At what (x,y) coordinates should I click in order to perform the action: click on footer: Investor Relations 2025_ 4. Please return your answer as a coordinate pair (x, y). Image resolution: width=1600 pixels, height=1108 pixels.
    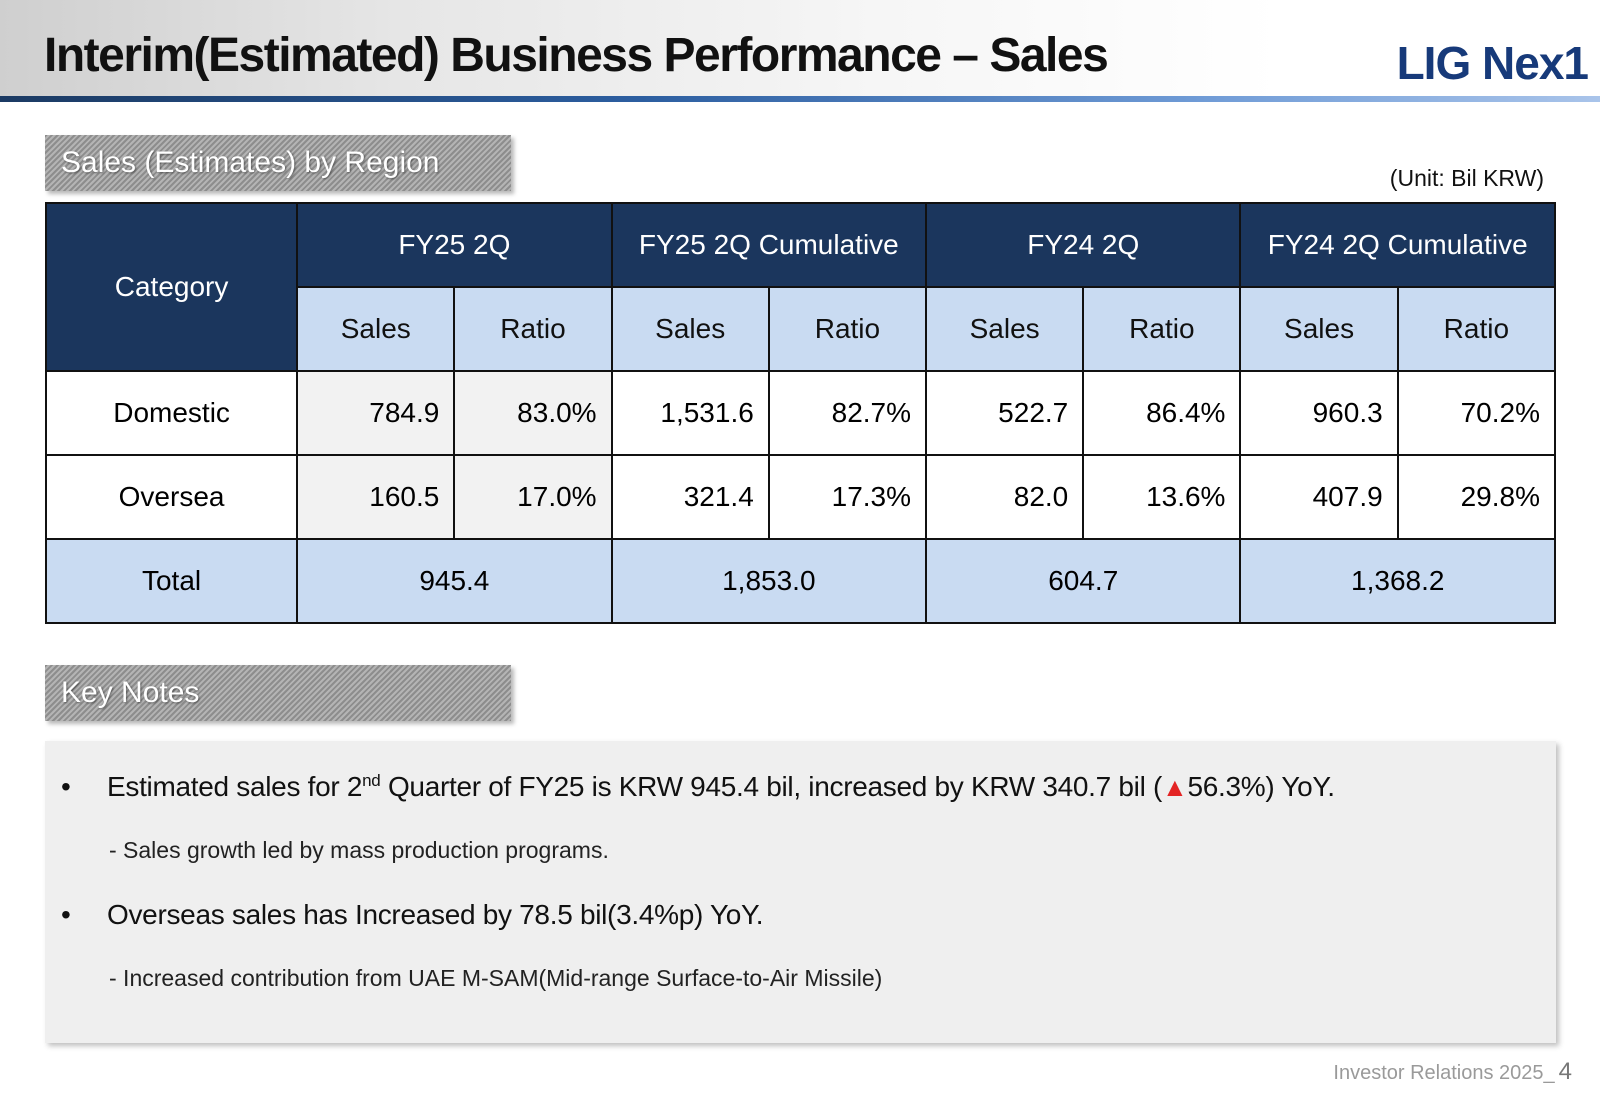
    Looking at the image, I should click on (1452, 1072).